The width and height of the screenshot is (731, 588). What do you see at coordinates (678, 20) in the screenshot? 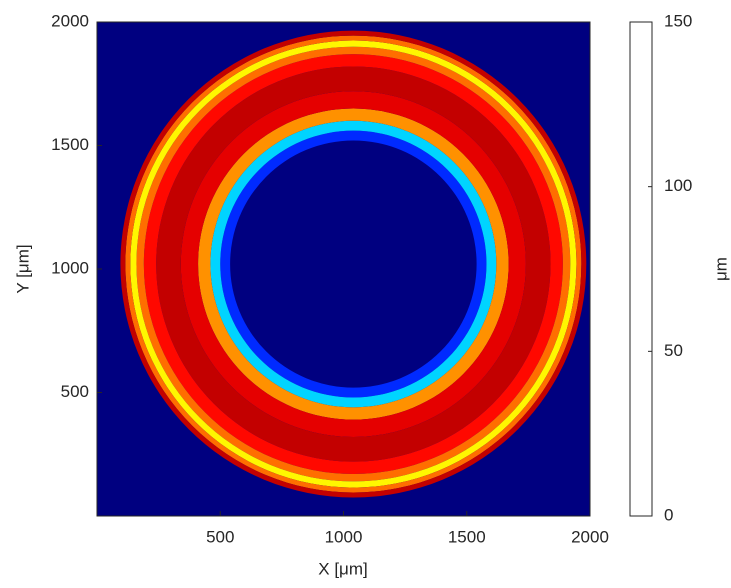
I see `colorbar-tick-label: 150` at bounding box center [678, 20].